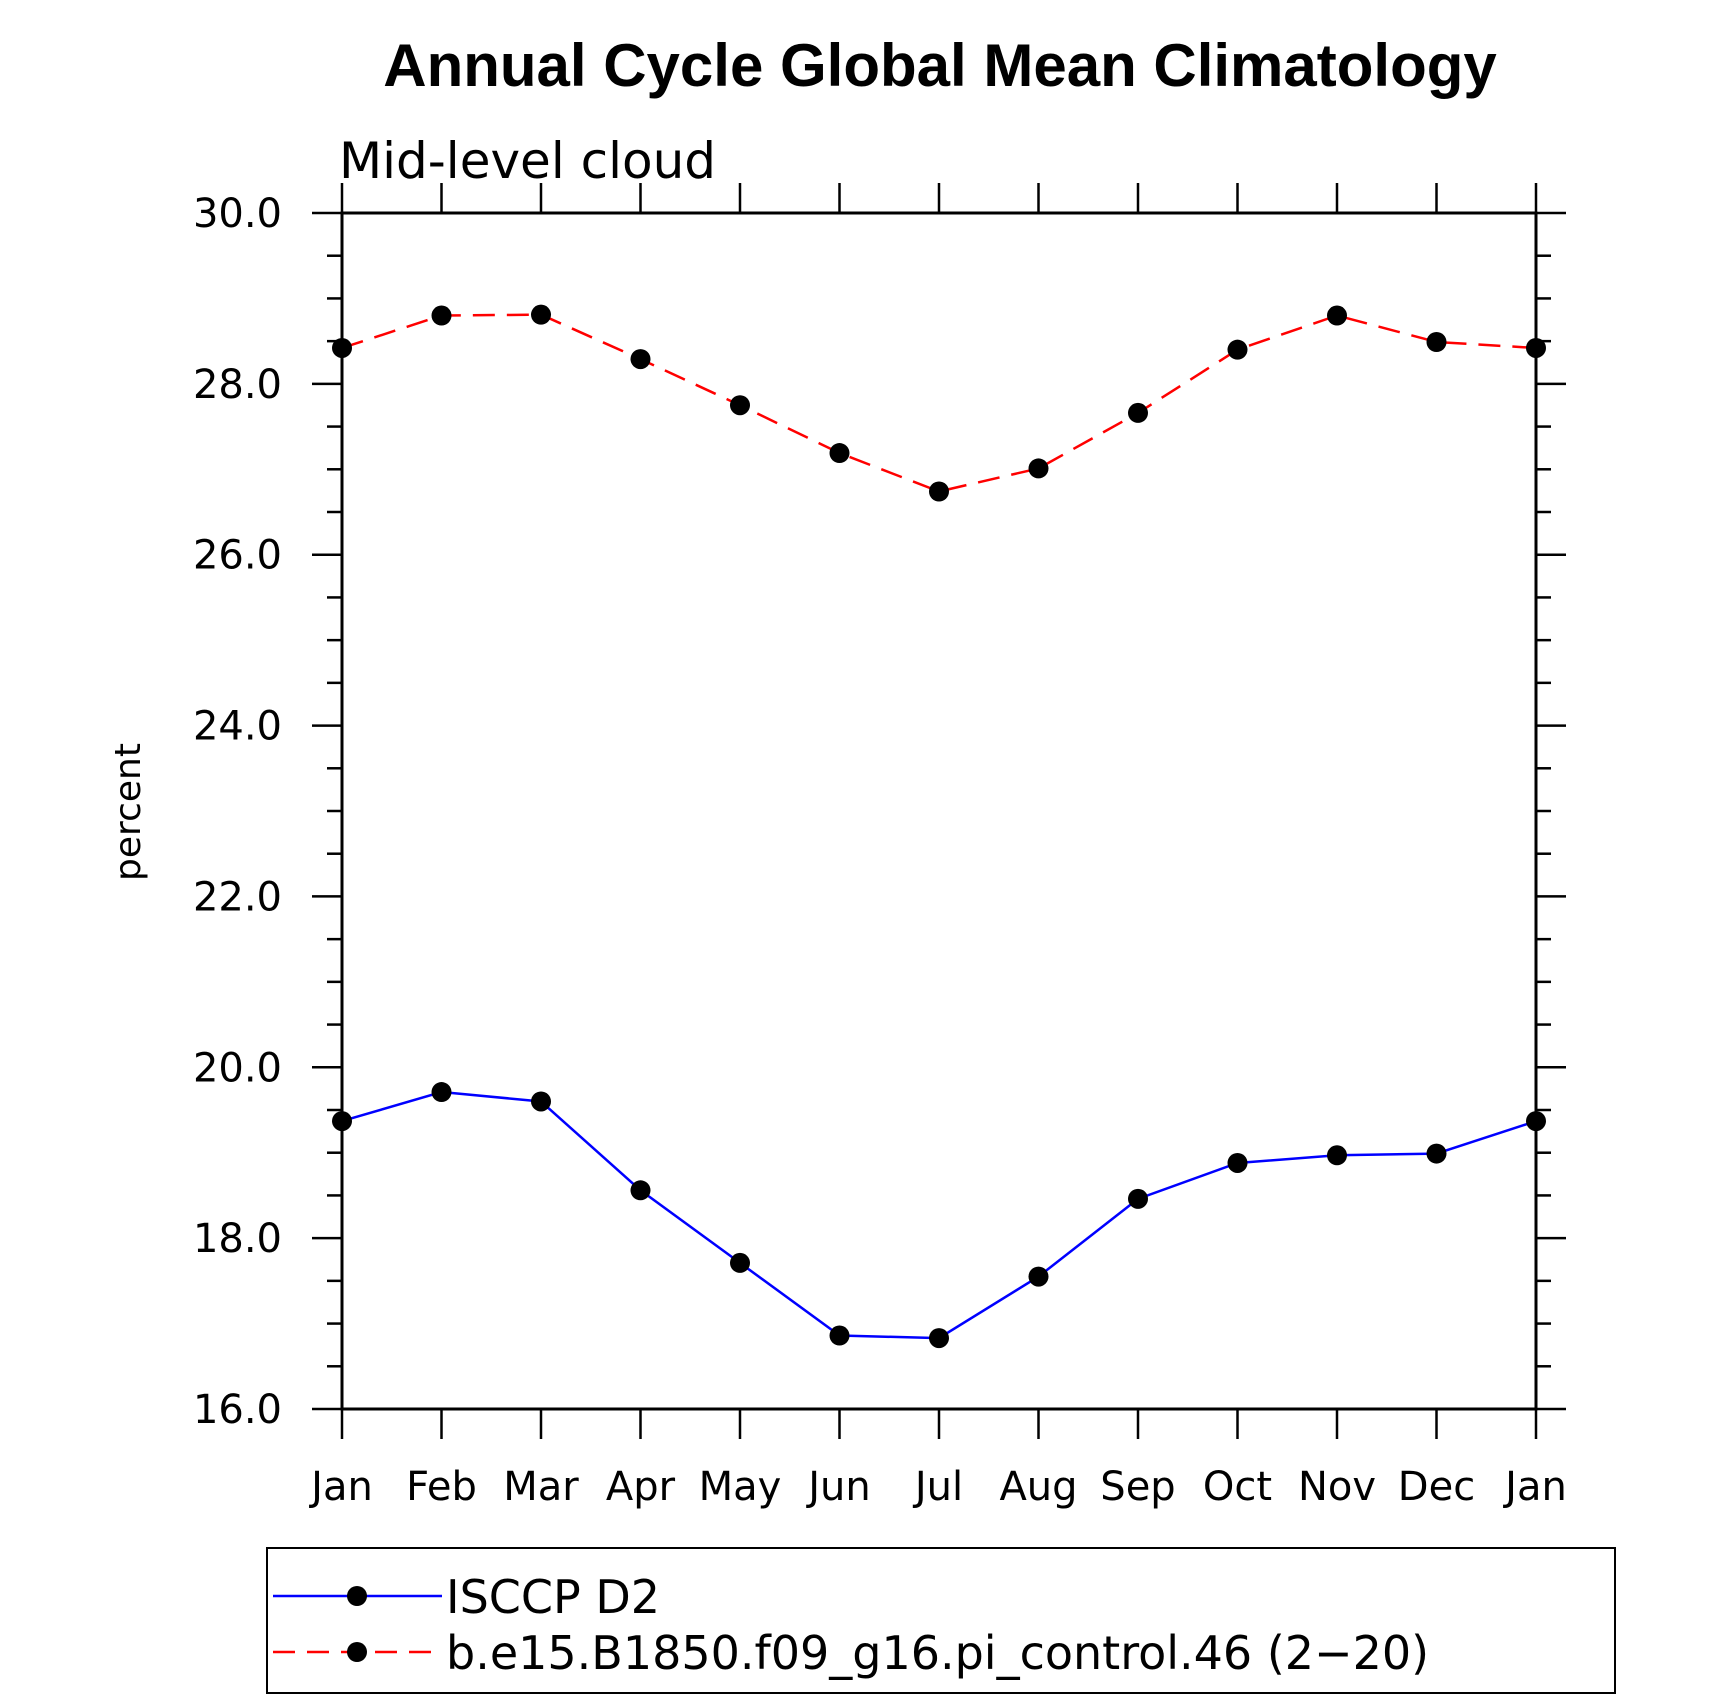 The width and height of the screenshot is (1710, 1702). Describe the element at coordinates (237, 727) in the screenshot. I see `y-tick-label: 24.0` at that location.